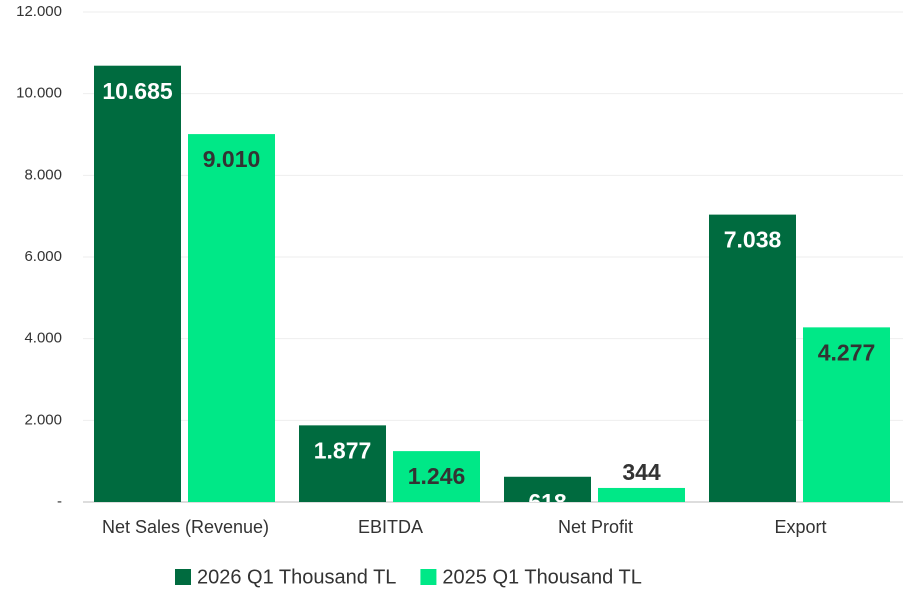 Image resolution: width=903 pixels, height=592 pixels. Describe the element at coordinates (753, 240) in the screenshot. I see `data-label: 7.038` at that location.